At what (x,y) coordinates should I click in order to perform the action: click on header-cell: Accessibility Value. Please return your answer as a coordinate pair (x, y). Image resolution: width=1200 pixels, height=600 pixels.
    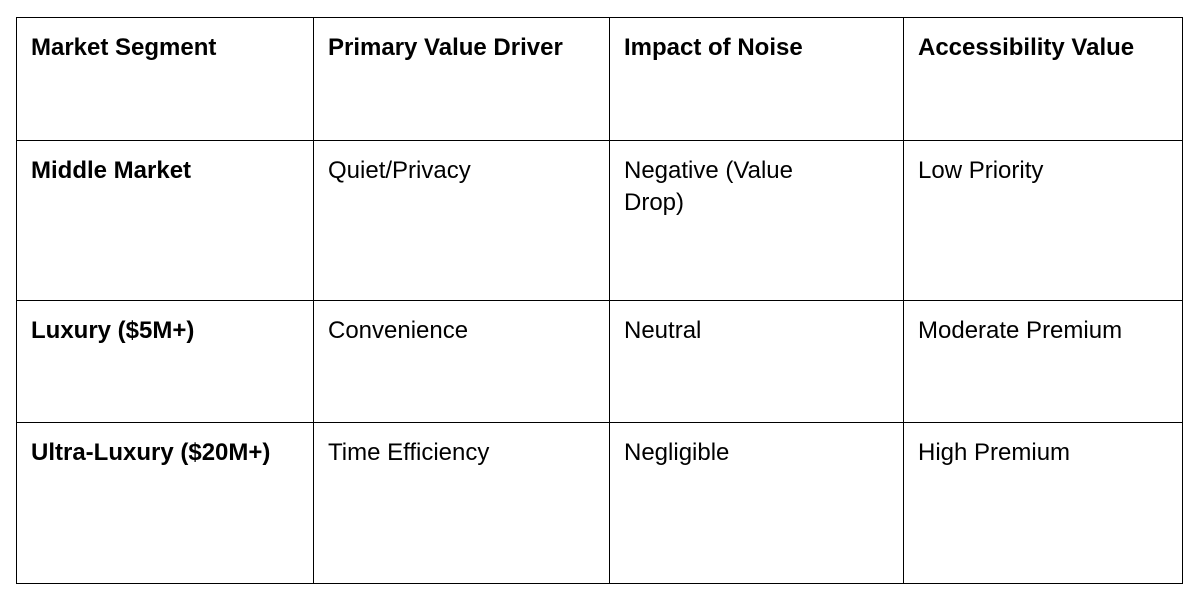
    Looking at the image, I should click on (1043, 79).